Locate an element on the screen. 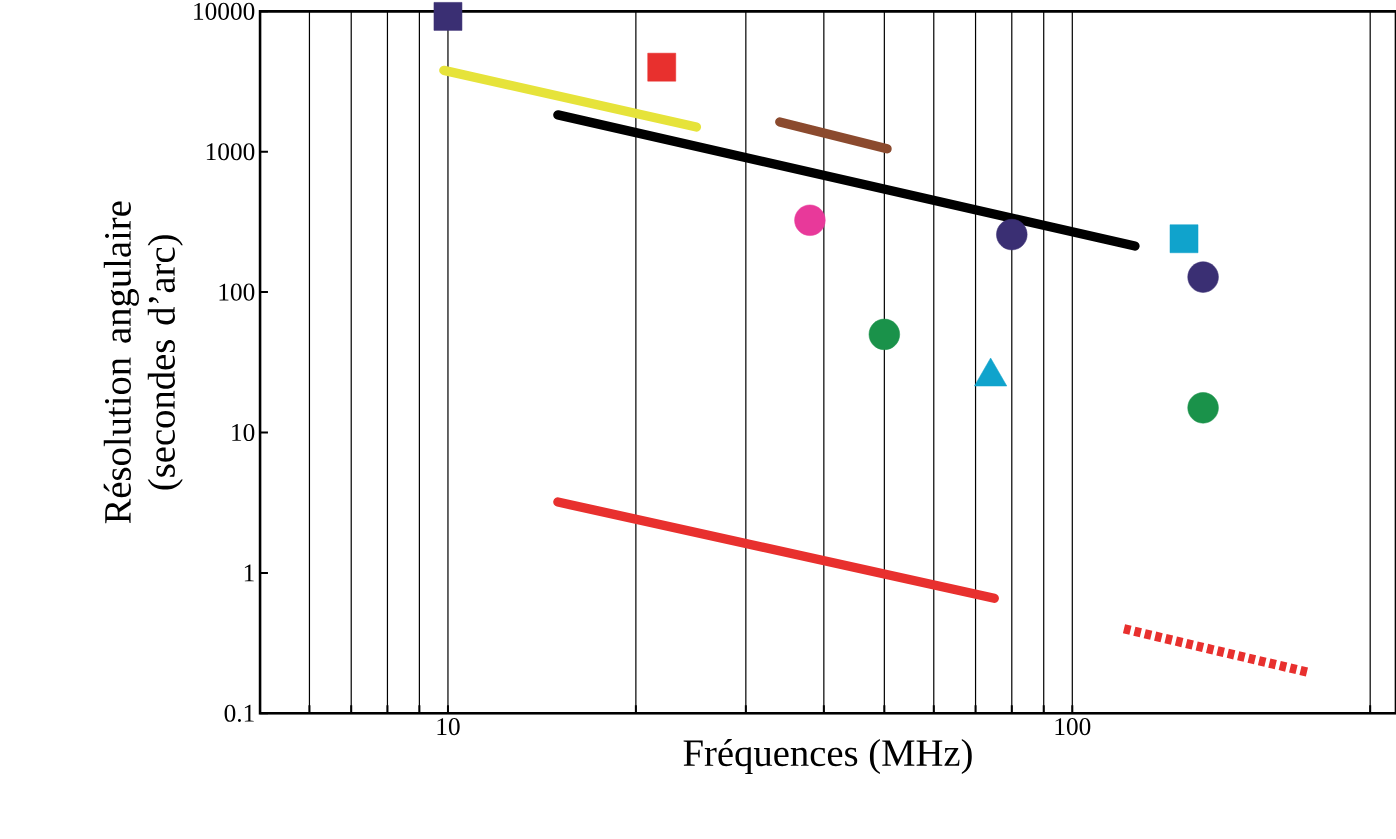  y-tick-label: 10000 is located at coordinates (224, 11).